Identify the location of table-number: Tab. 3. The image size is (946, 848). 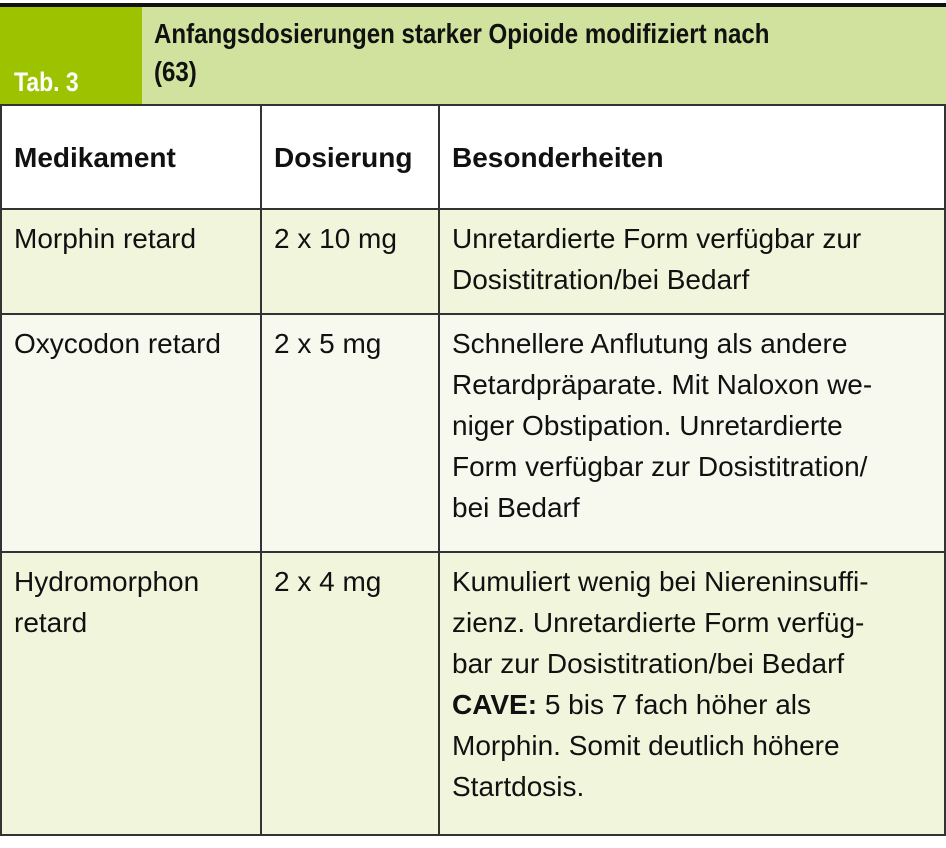
(46, 82).